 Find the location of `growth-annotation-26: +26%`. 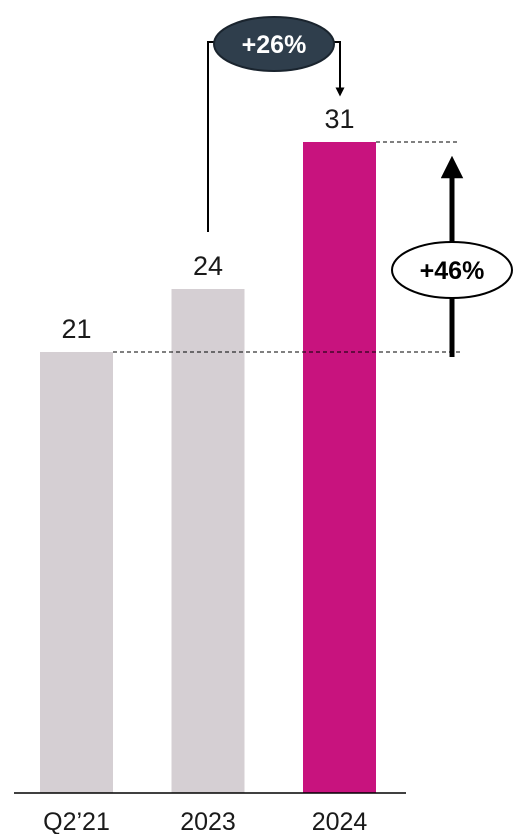

growth-annotation-26: +26% is located at coordinates (276, 124).